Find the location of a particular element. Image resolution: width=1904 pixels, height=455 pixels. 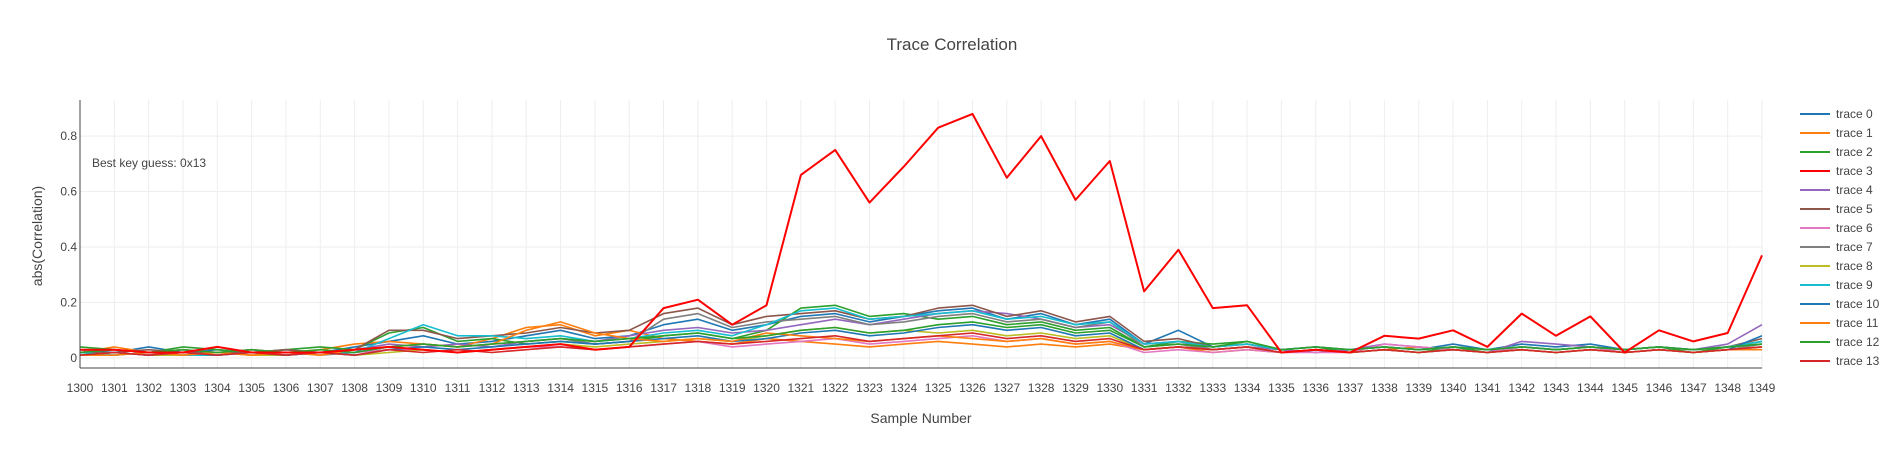

x-tick-label: 1314 is located at coordinates (560, 388).